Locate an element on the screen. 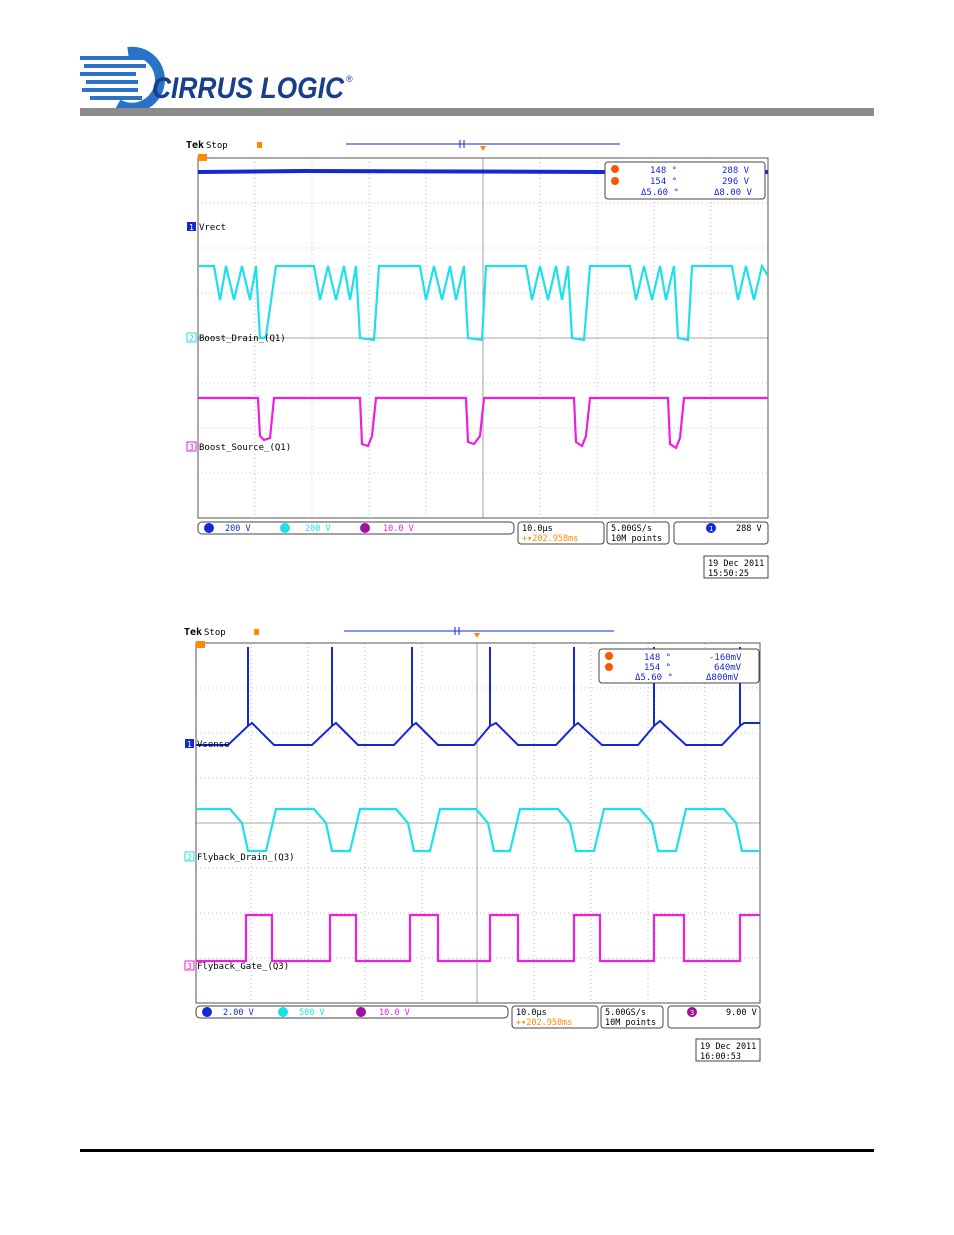 The width and height of the screenshot is (954, 1235). svg-text: 16:00:53 is located at coordinates (720, 1057).